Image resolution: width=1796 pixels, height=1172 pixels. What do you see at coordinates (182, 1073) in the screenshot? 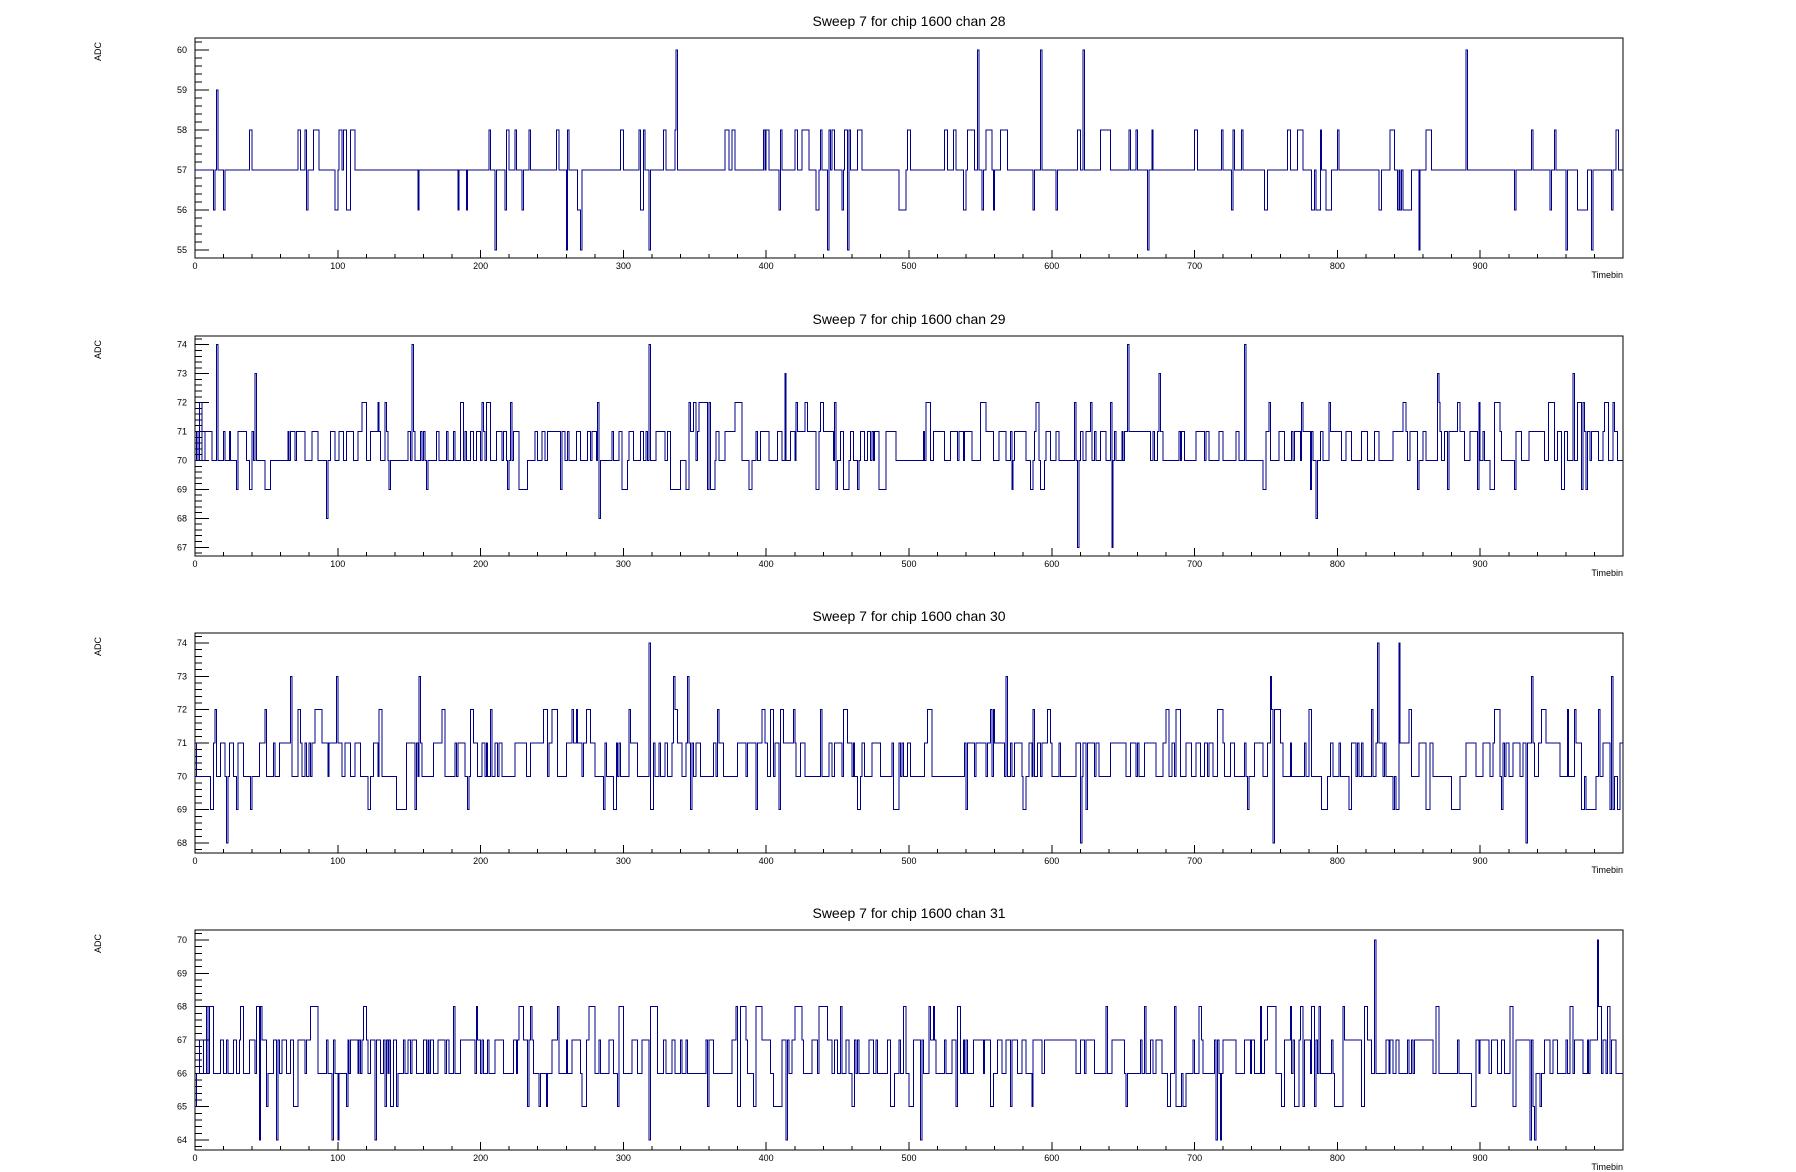
I see `y-tick-label: 66` at bounding box center [182, 1073].